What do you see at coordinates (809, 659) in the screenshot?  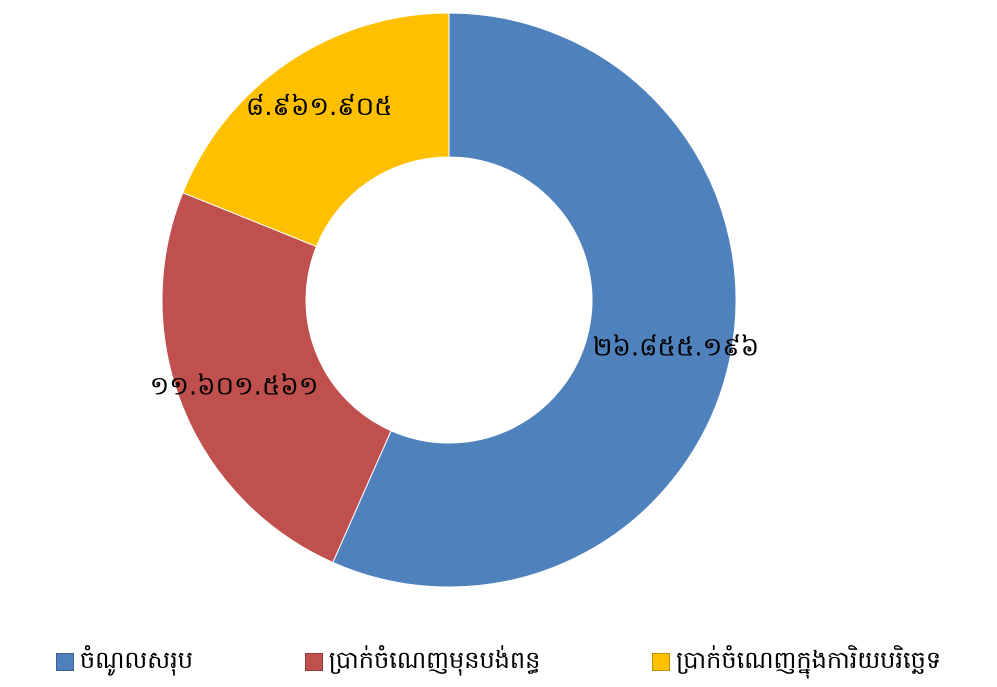 I see `legend-label: ប្រាក់ចំណេញក្នុងការិយបរិច្ឆេទ` at bounding box center [809, 659].